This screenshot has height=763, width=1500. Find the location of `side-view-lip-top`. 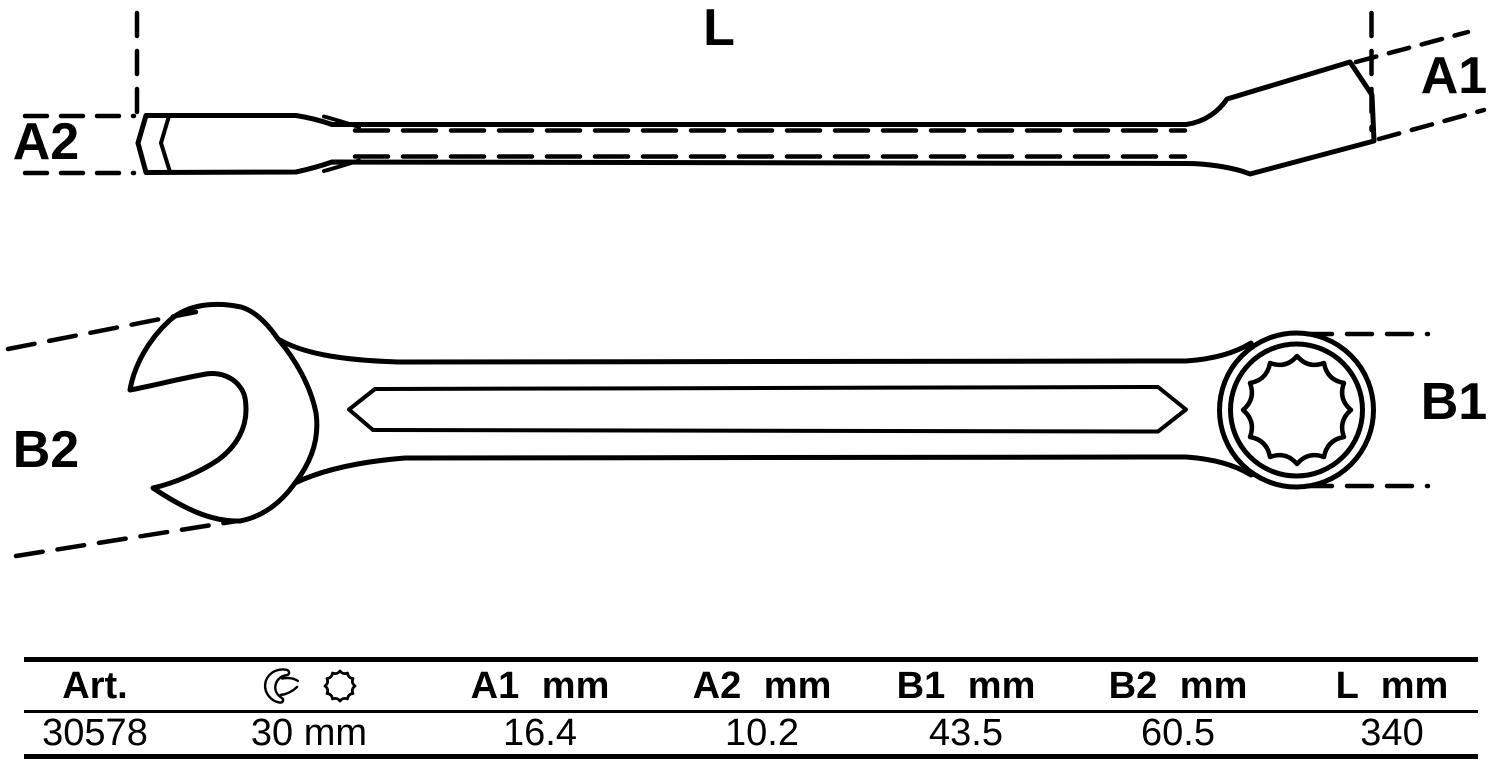

side-view-lip-top is located at coordinates (341, 121).